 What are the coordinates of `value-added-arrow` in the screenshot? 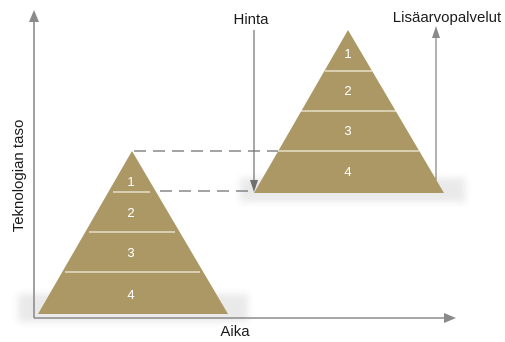 It's located at (436, 108).